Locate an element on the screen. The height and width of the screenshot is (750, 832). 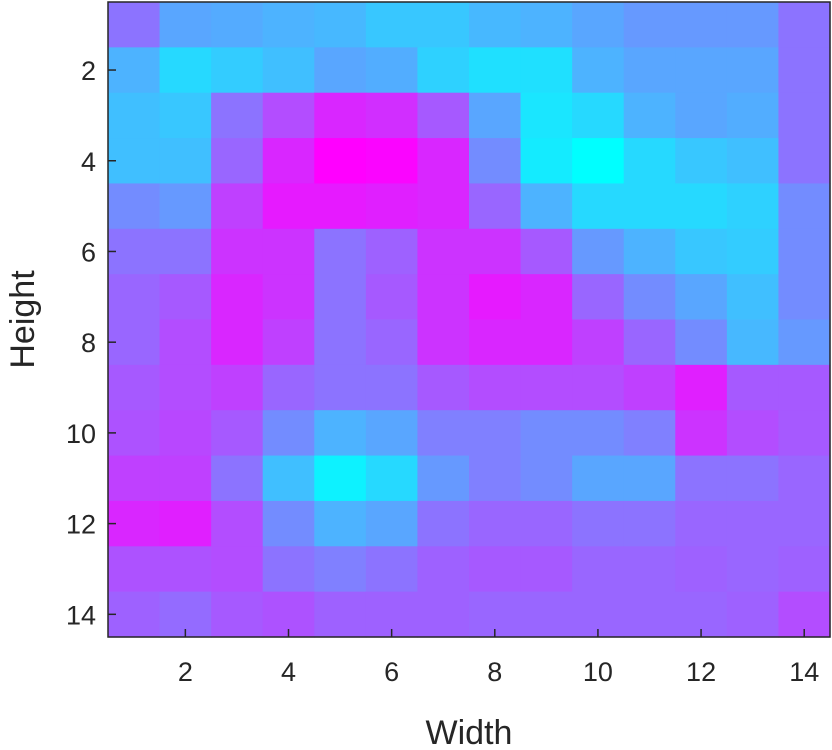
x-tick-label: 8 is located at coordinates (494, 672).